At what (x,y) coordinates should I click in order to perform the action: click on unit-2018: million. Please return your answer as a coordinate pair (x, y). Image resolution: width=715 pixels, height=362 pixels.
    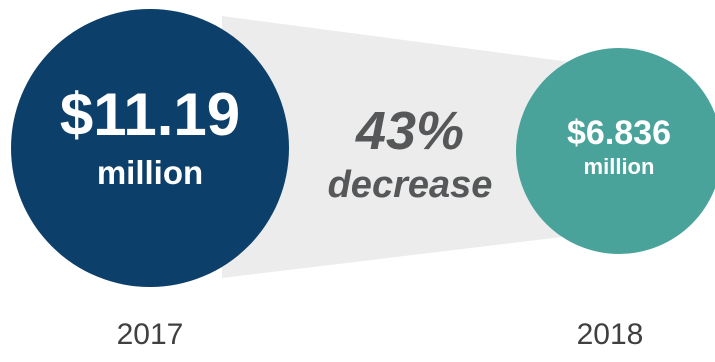
    Looking at the image, I should click on (619, 166).